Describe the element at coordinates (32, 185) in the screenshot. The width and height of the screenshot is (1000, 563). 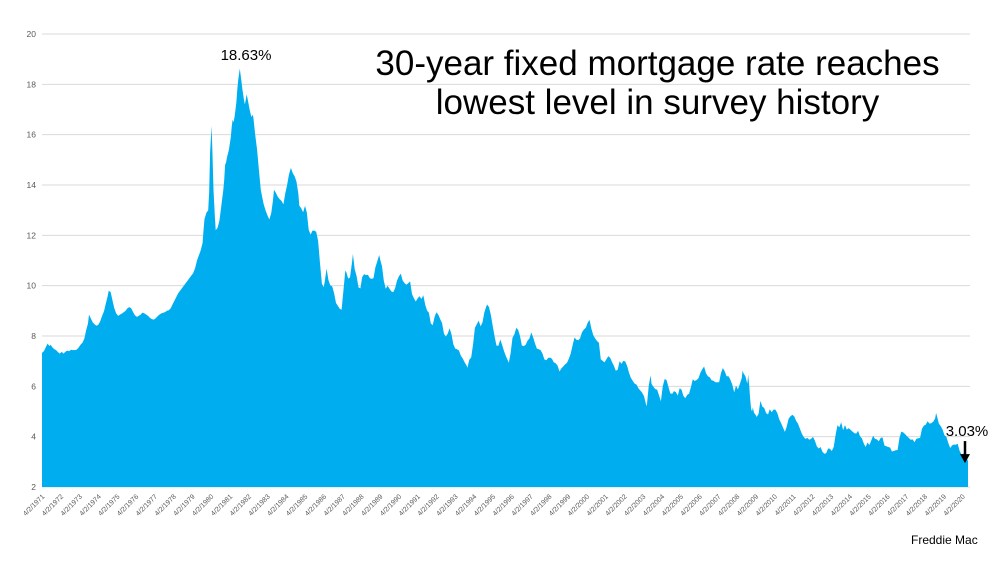
I see `y-axis-tick-label: 14` at that location.